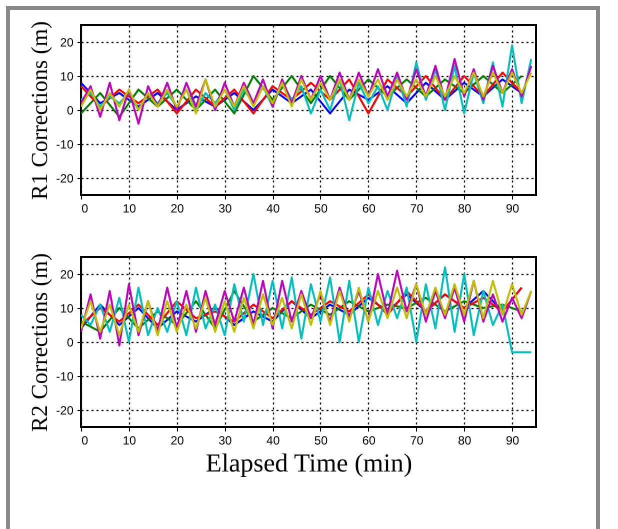 This screenshot has width=618, height=529. What do you see at coordinates (39, 342) in the screenshot?
I see `y-axis-title: R2 Corrections (m)` at bounding box center [39, 342].